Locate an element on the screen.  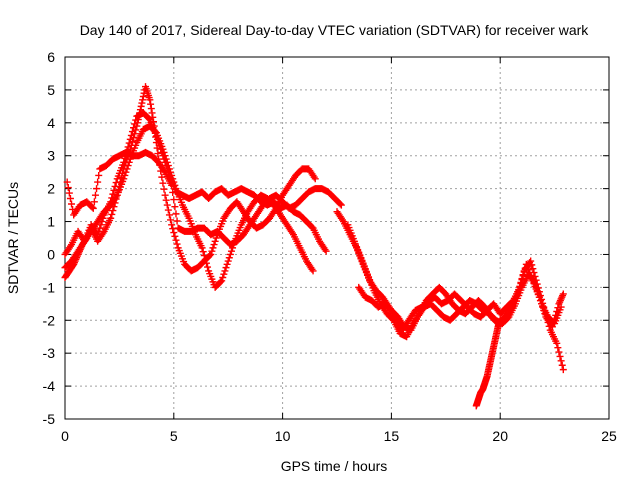
y-tick-label: -5 is located at coordinates (49, 419).